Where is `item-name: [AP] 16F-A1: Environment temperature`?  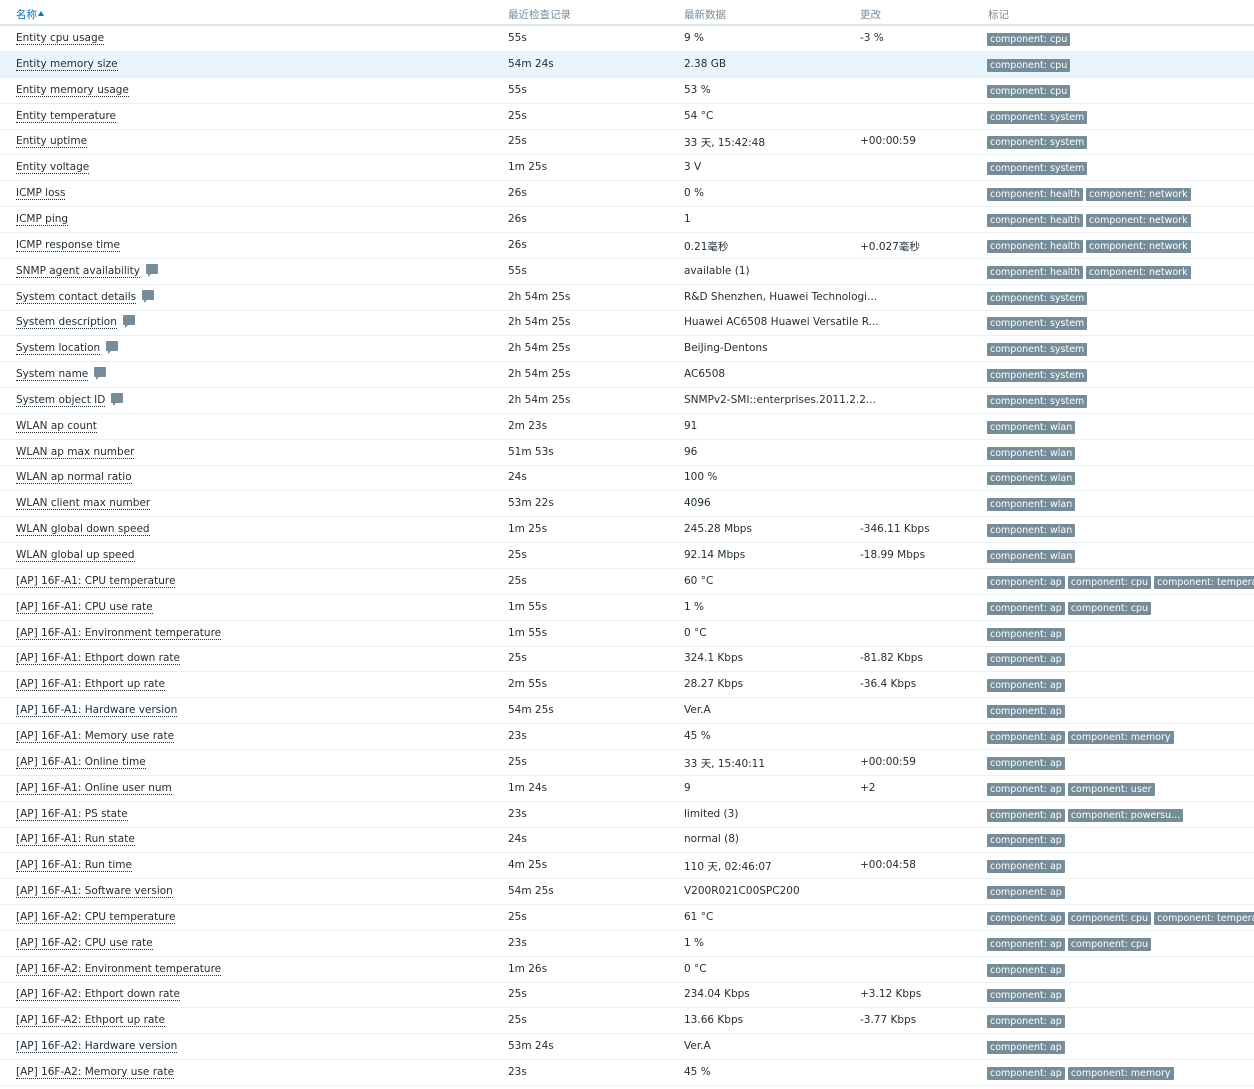
item-name: [AP] 16F-A1: Environment temperature is located at coordinates (119, 633).